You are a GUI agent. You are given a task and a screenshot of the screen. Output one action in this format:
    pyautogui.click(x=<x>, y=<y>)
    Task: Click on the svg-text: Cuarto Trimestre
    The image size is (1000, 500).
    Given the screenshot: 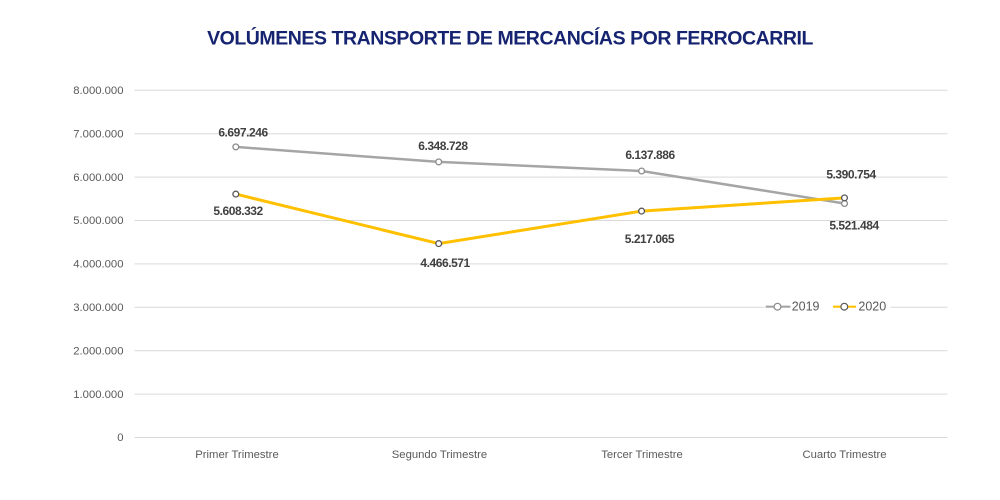 What is the action you would take?
    pyautogui.click(x=844, y=455)
    